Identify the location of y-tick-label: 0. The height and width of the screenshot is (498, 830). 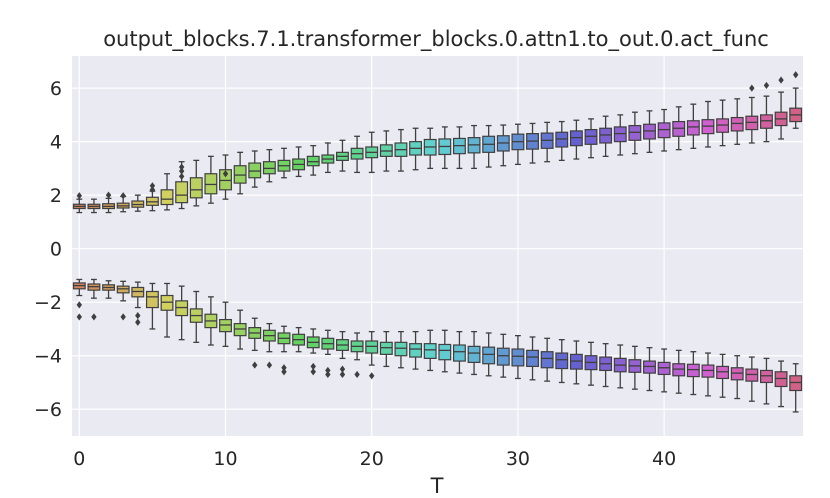
(56, 250).